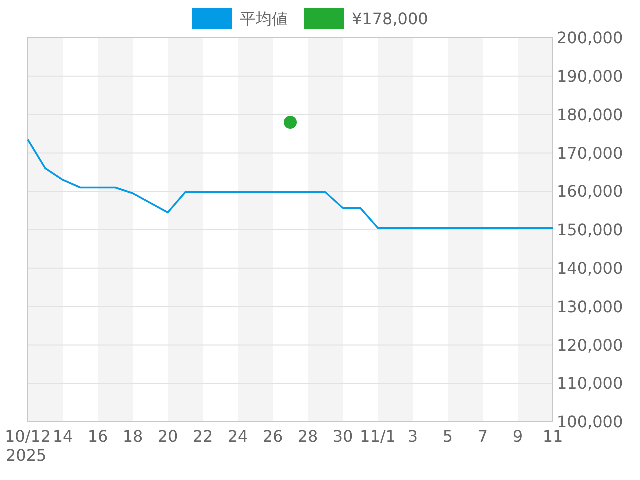 The height and width of the screenshot is (480, 640). What do you see at coordinates (273, 436) in the screenshot?
I see `x-tick-label: 26` at bounding box center [273, 436].